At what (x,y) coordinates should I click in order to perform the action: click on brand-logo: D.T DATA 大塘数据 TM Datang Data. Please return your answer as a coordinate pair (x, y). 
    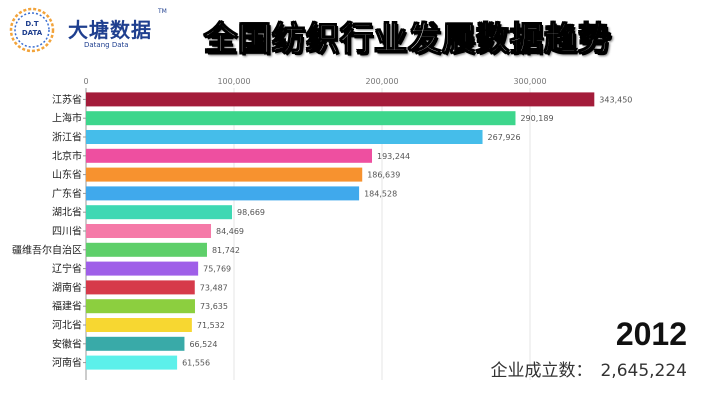
    Looking at the image, I should click on (93, 31).